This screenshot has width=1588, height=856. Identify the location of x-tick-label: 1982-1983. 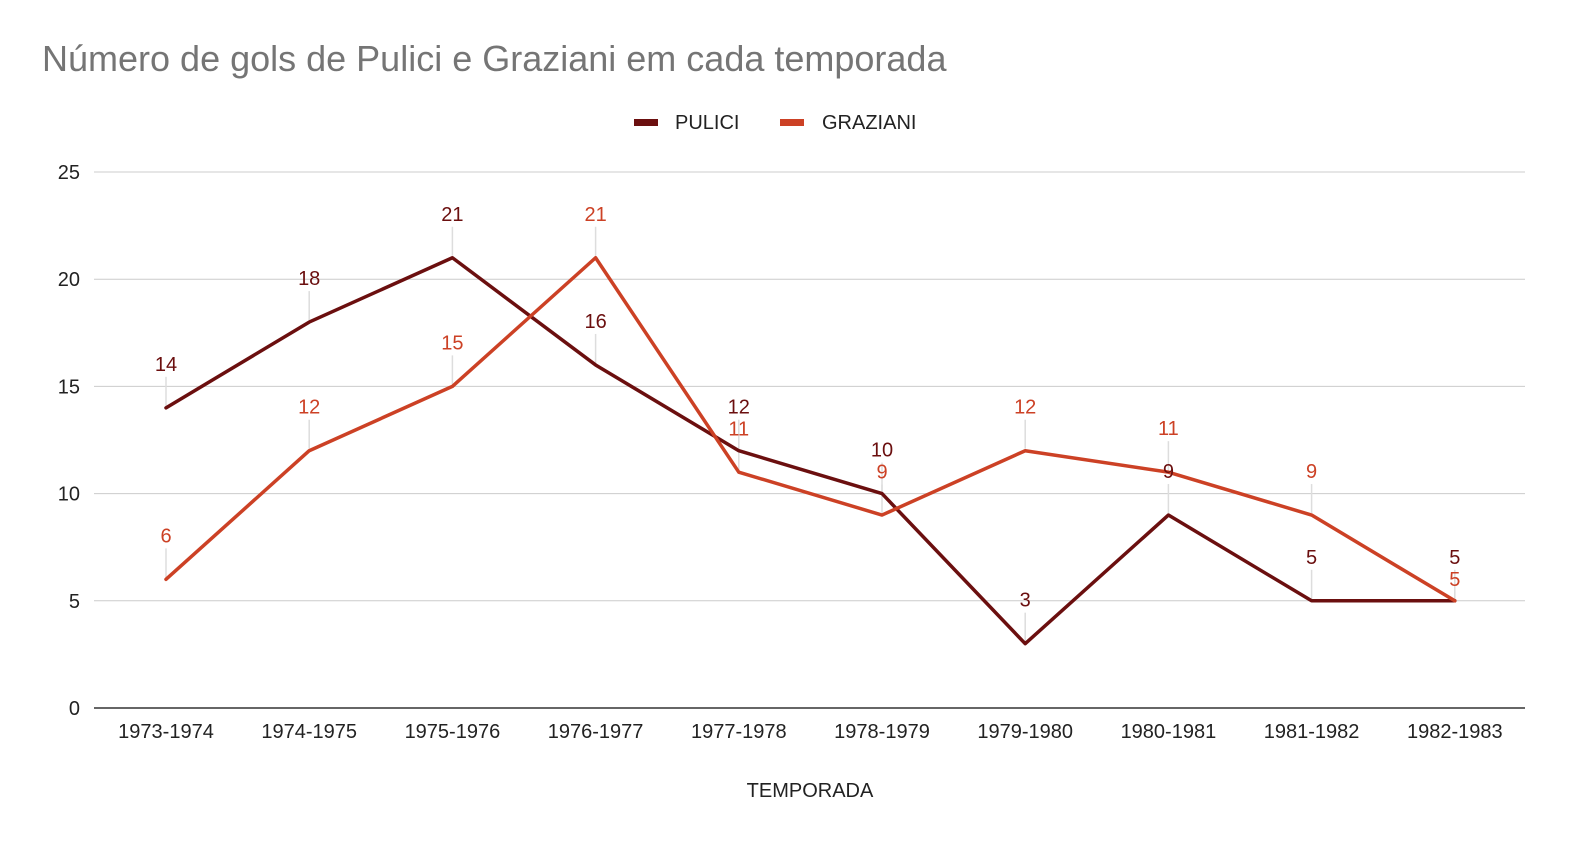
(1455, 732).